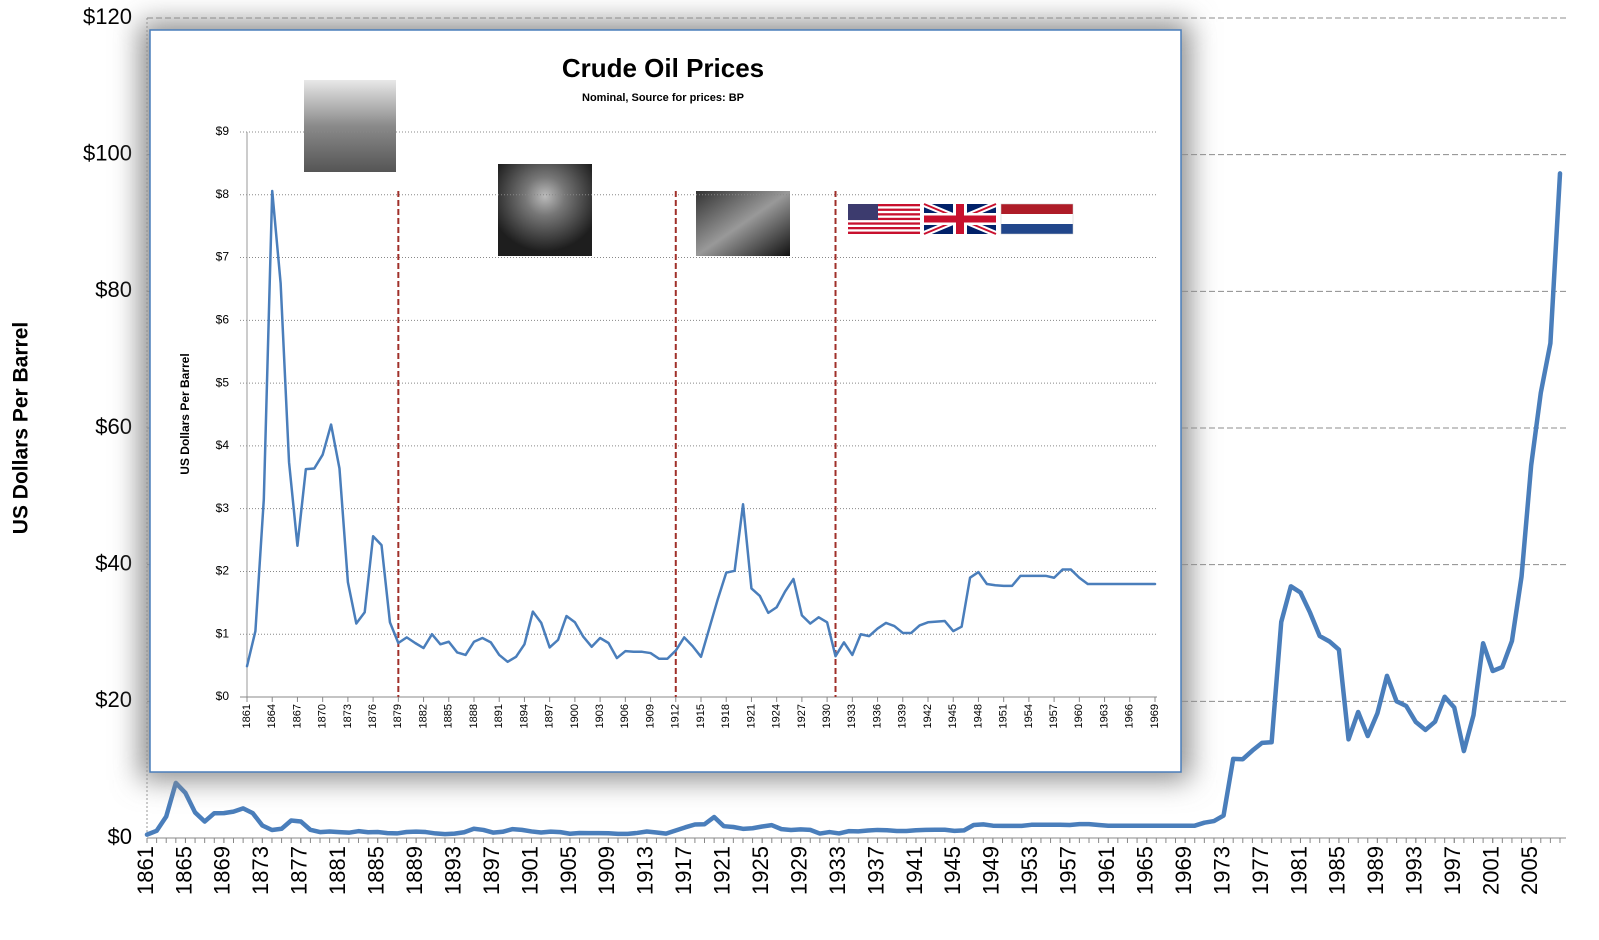 Image resolution: width=1599 pixels, height=940 pixels. What do you see at coordinates (701, 716) in the screenshot?
I see `x-tick-label: 1915` at bounding box center [701, 716].